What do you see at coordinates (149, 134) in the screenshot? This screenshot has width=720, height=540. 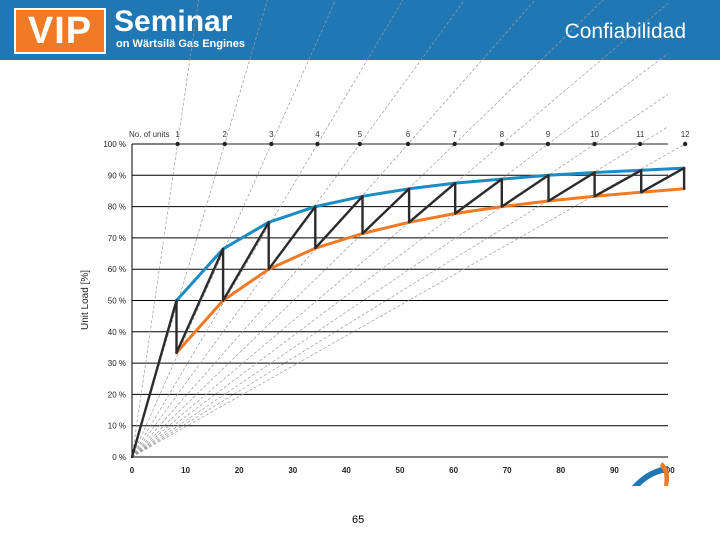 I see `units-label: No. of units` at bounding box center [149, 134].